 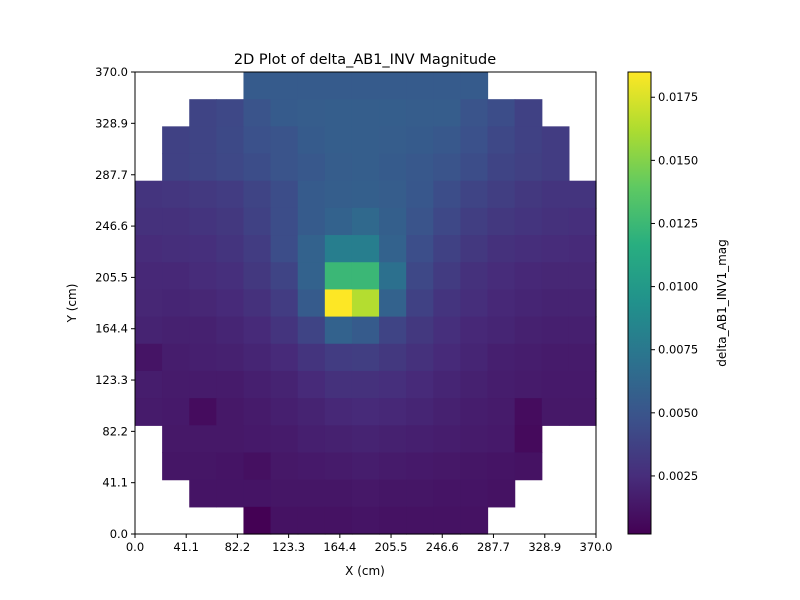 What do you see at coordinates (678, 287) in the screenshot?
I see `colorbar-tick-label: 0.0100` at bounding box center [678, 287].